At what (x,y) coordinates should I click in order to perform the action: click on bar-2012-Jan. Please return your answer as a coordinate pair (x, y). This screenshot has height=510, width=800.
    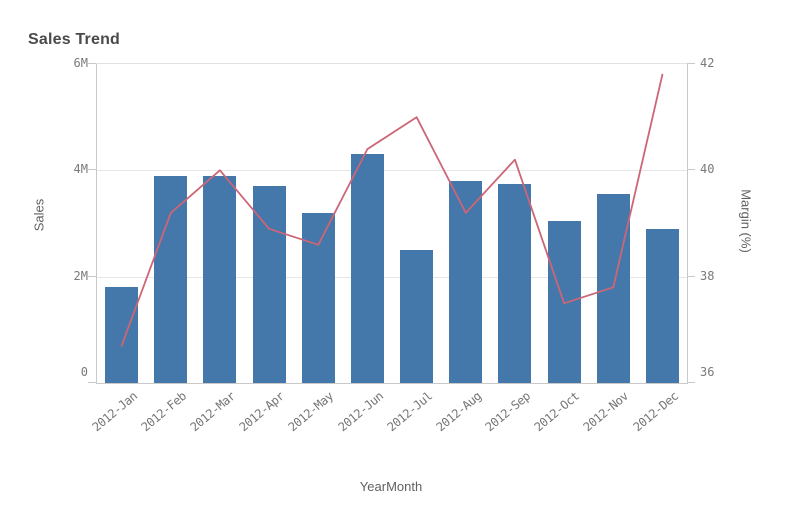
    Looking at the image, I should click on (122, 335).